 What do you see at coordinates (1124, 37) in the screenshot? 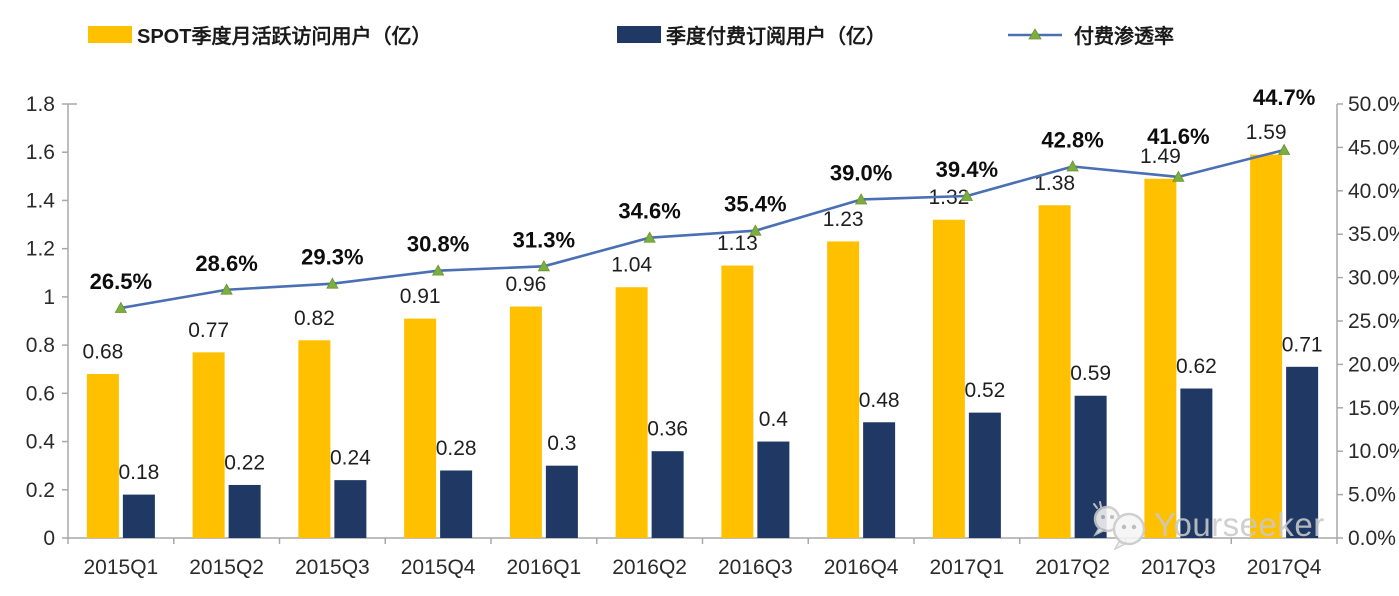
I see `penetration-legend-label: 付费渗透率` at bounding box center [1124, 37].